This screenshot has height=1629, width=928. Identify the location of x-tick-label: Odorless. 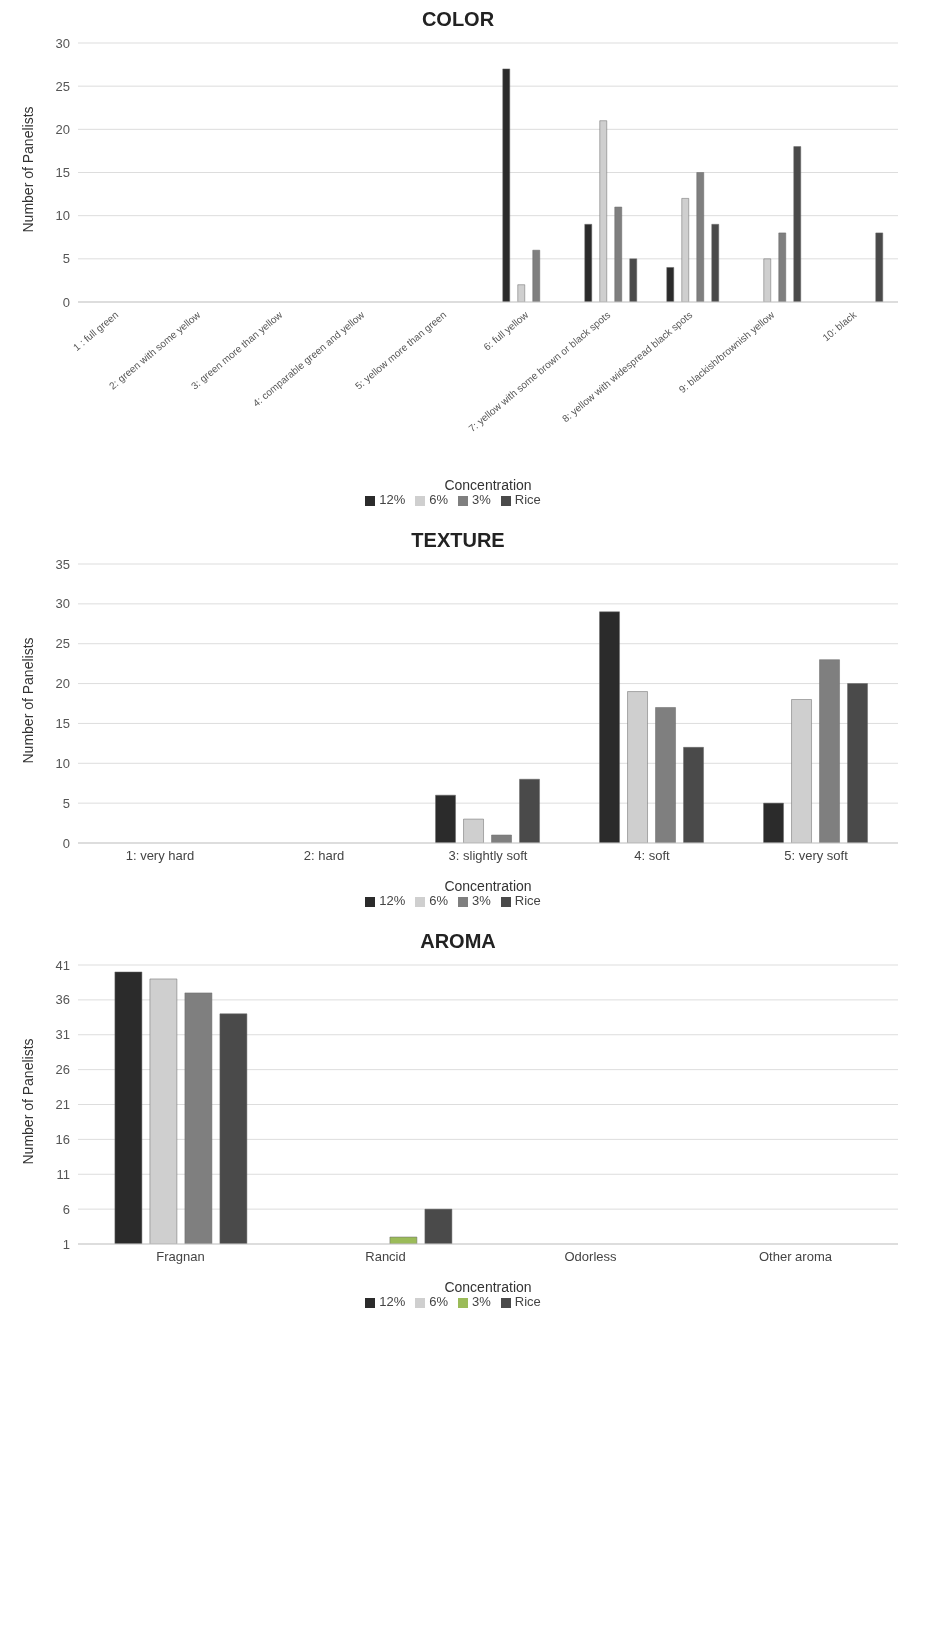
(590, 1257).